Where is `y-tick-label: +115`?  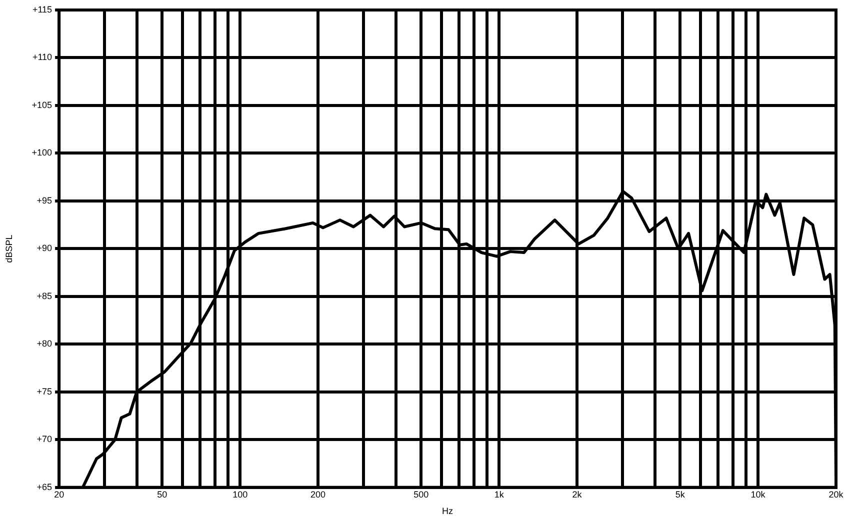
y-tick-label: +115 is located at coordinates (42, 9).